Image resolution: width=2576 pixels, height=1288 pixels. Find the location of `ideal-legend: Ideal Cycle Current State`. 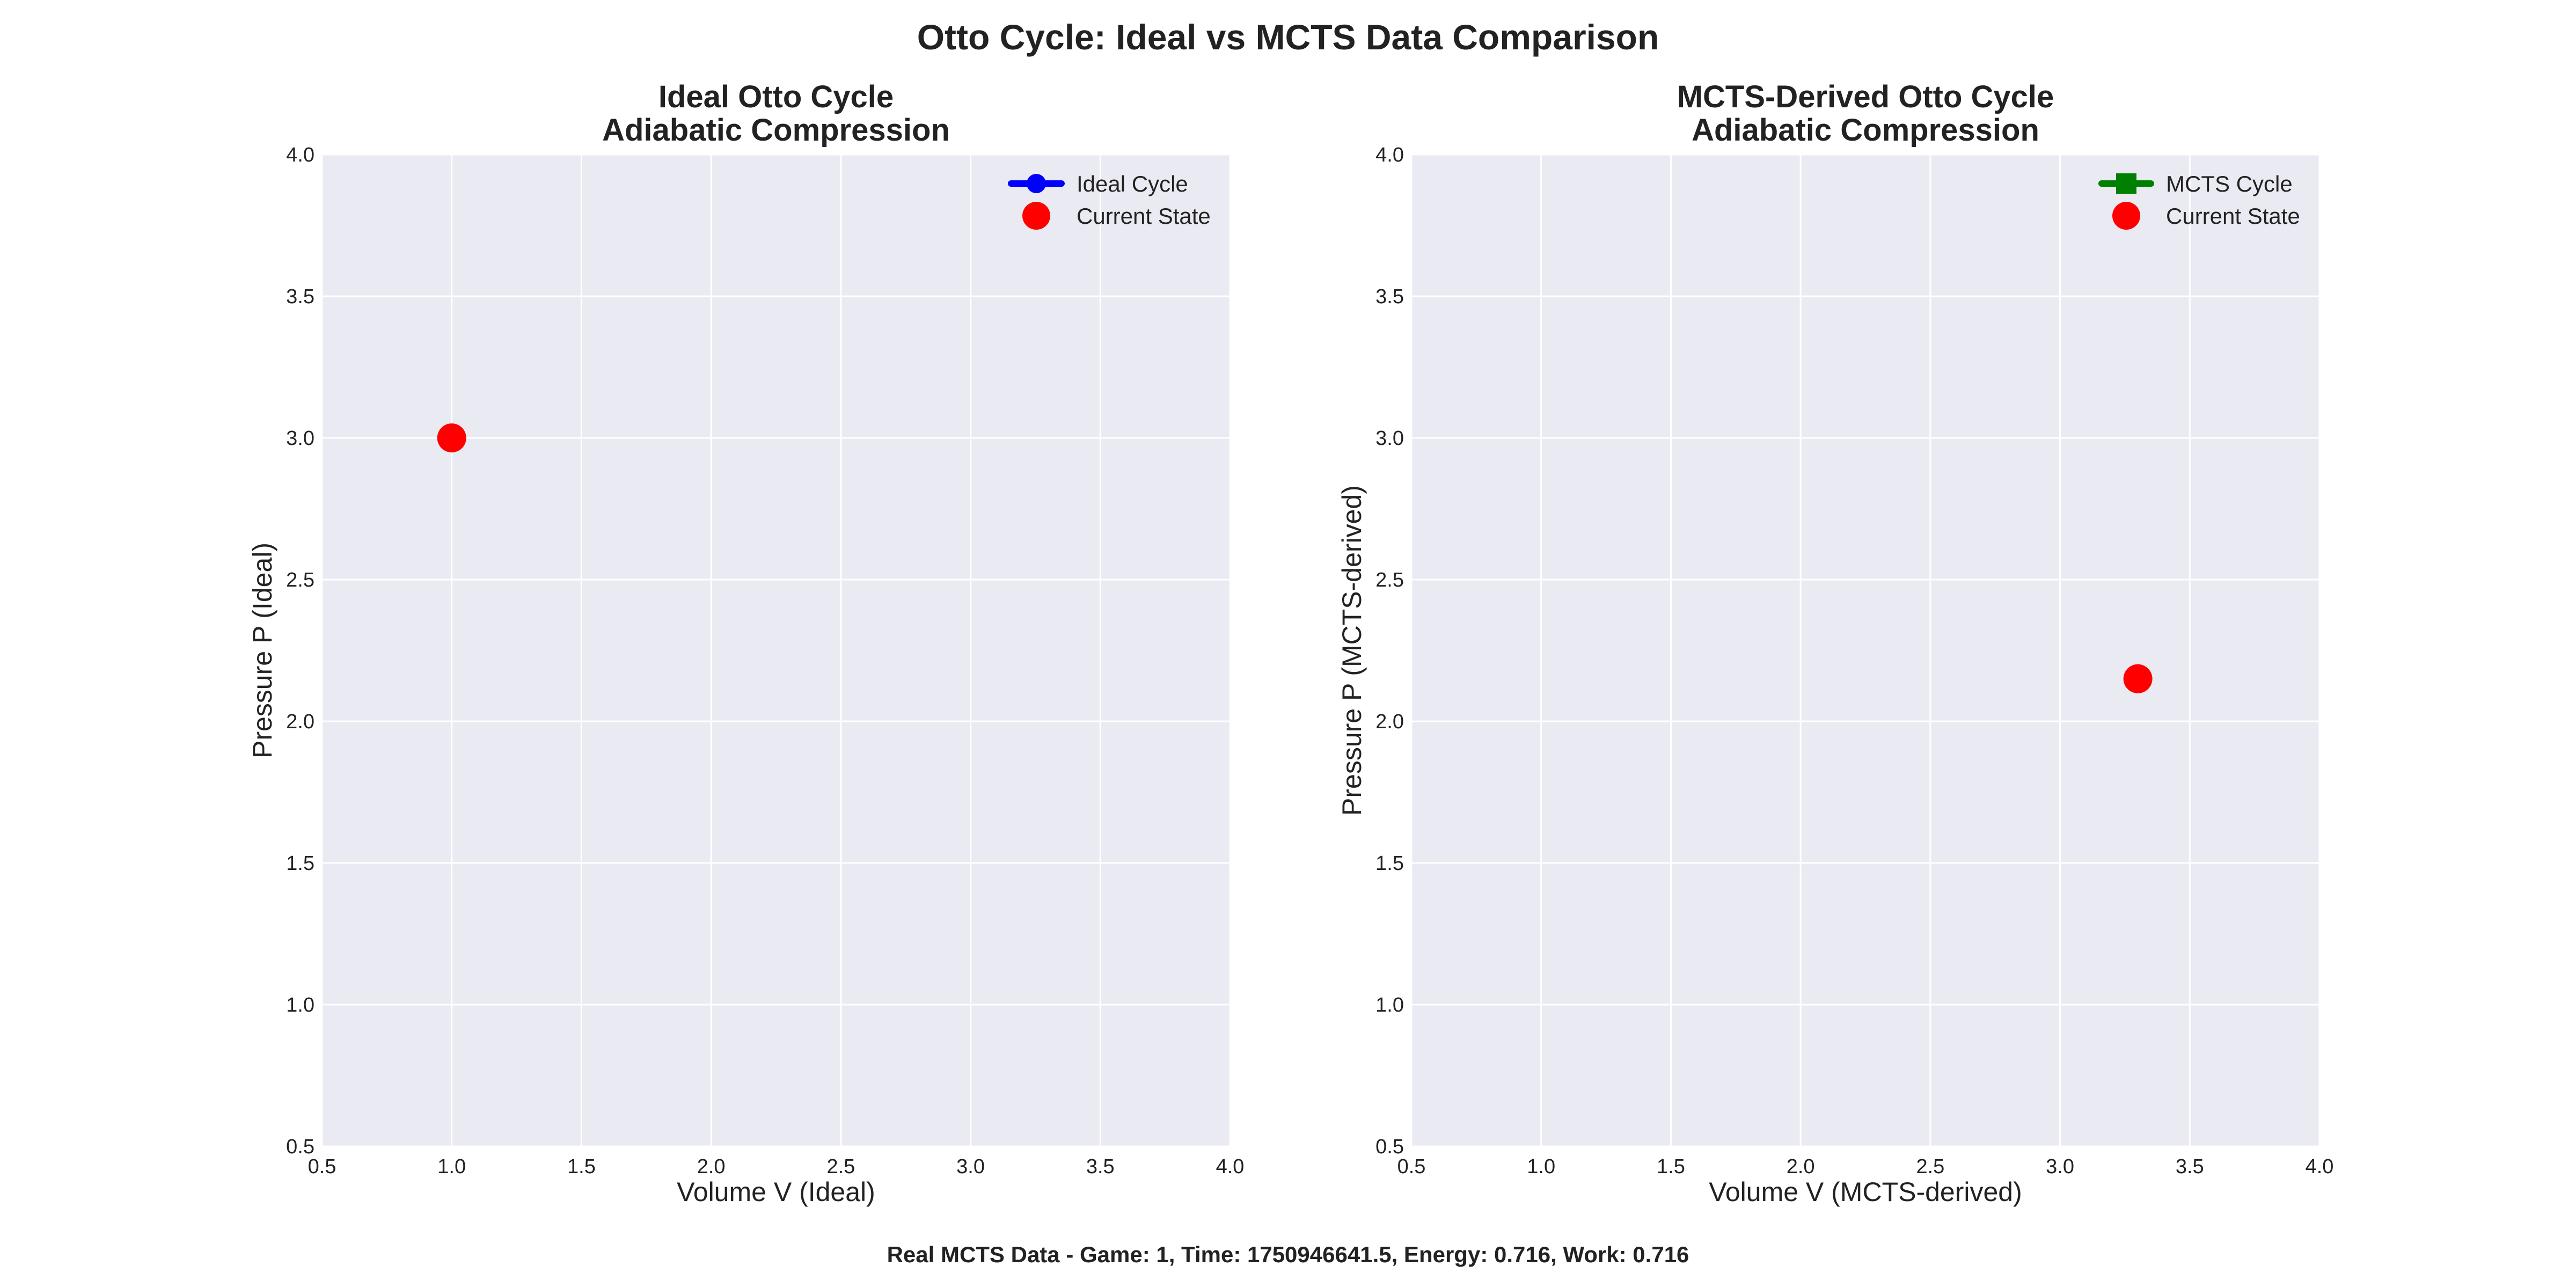

ideal-legend: Ideal Cycle Current State is located at coordinates (1109, 200).